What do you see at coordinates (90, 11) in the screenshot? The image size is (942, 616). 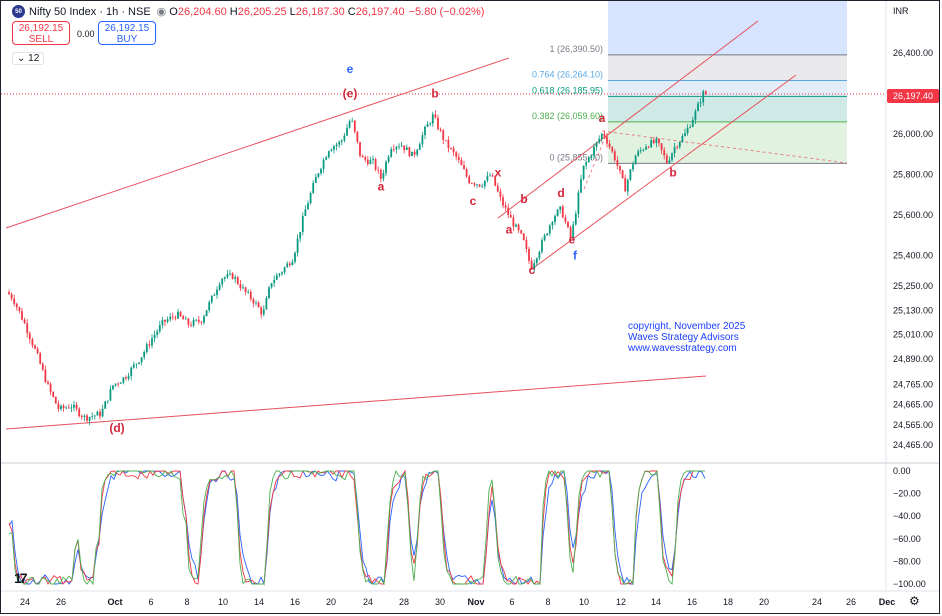 I see `chart-title: Nifty 50 Index · 1h · NSE` at bounding box center [90, 11].